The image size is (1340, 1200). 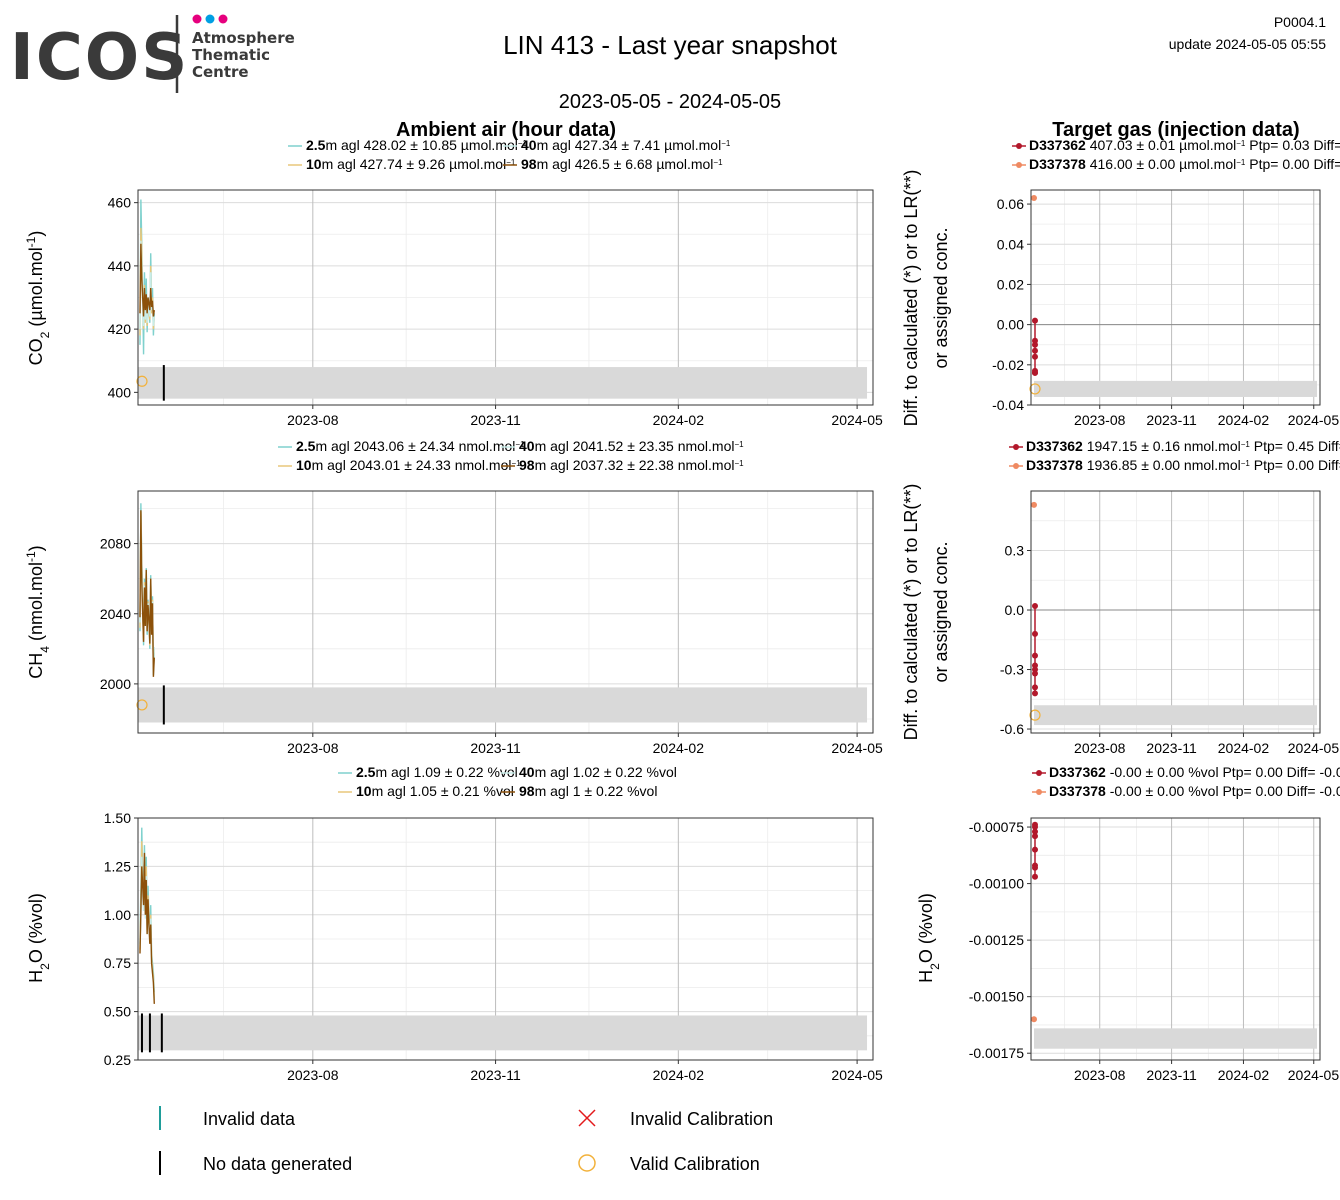 I want to click on y-tick-label: 2040, so click(x=115, y=614).